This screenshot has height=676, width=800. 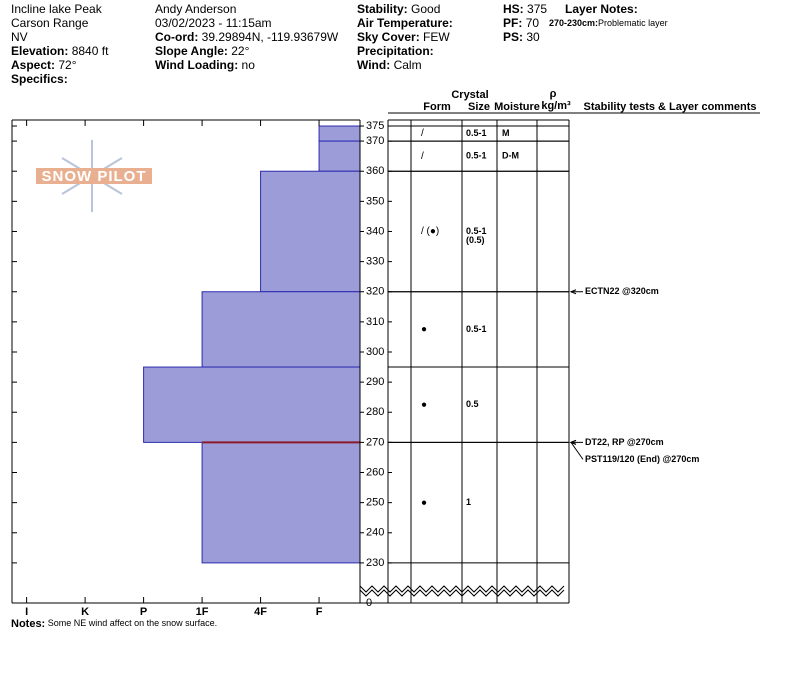 I want to click on y-tick-label: 300, so click(x=375, y=352).